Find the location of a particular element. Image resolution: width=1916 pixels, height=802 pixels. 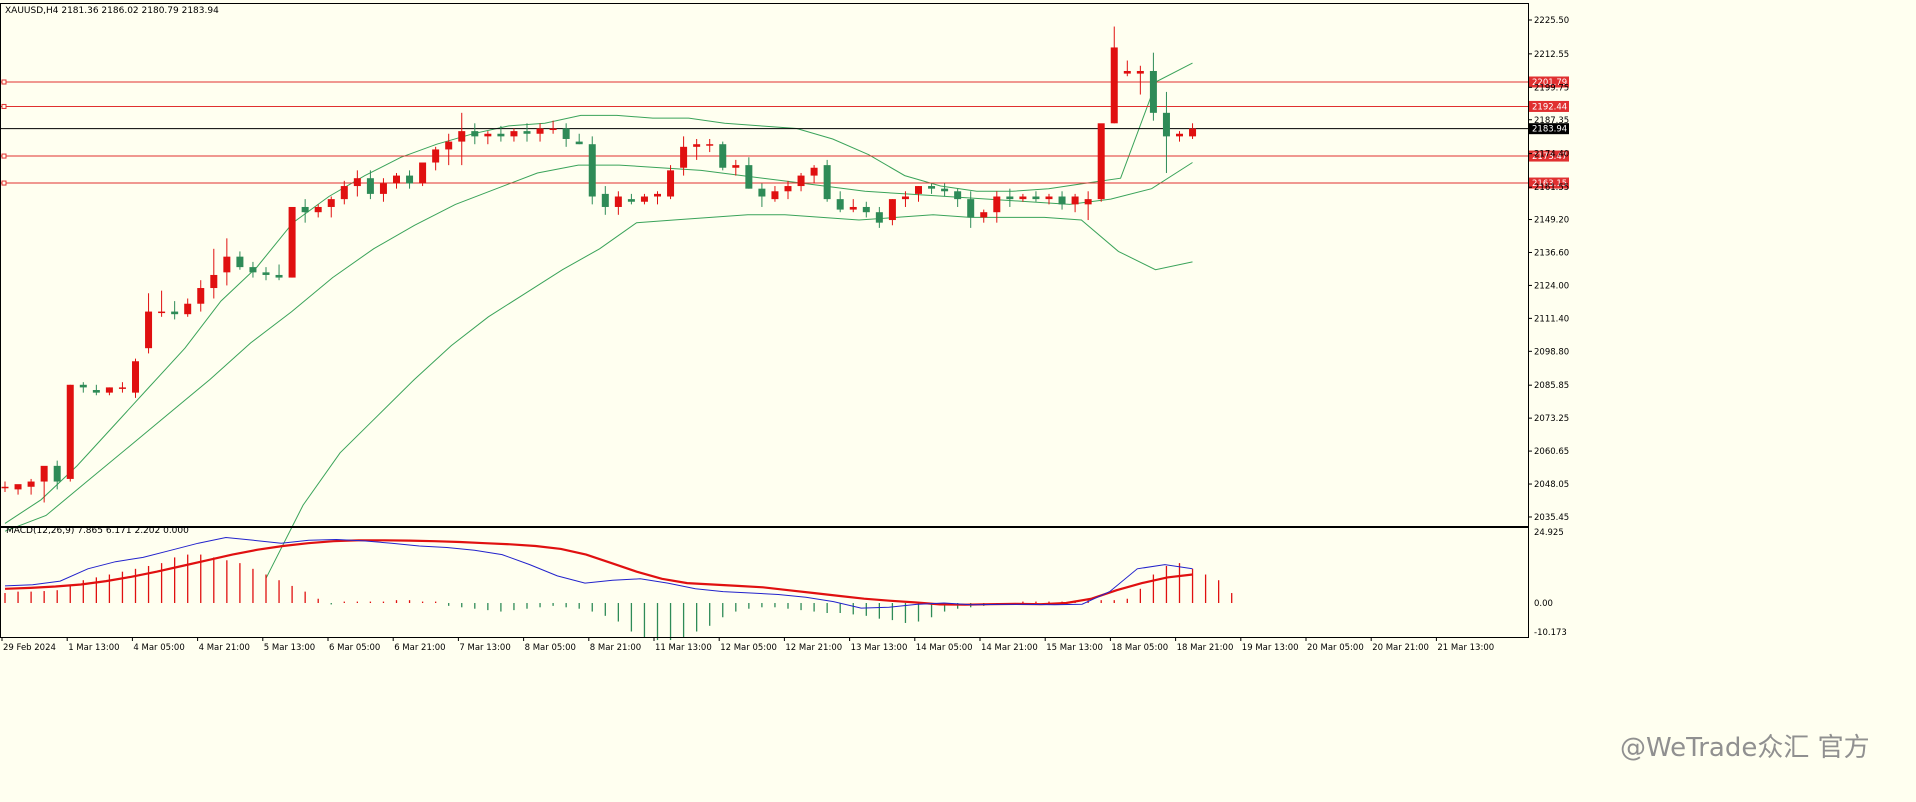

time-axis-label: 18 Mar 05:00 is located at coordinates (1139, 648).